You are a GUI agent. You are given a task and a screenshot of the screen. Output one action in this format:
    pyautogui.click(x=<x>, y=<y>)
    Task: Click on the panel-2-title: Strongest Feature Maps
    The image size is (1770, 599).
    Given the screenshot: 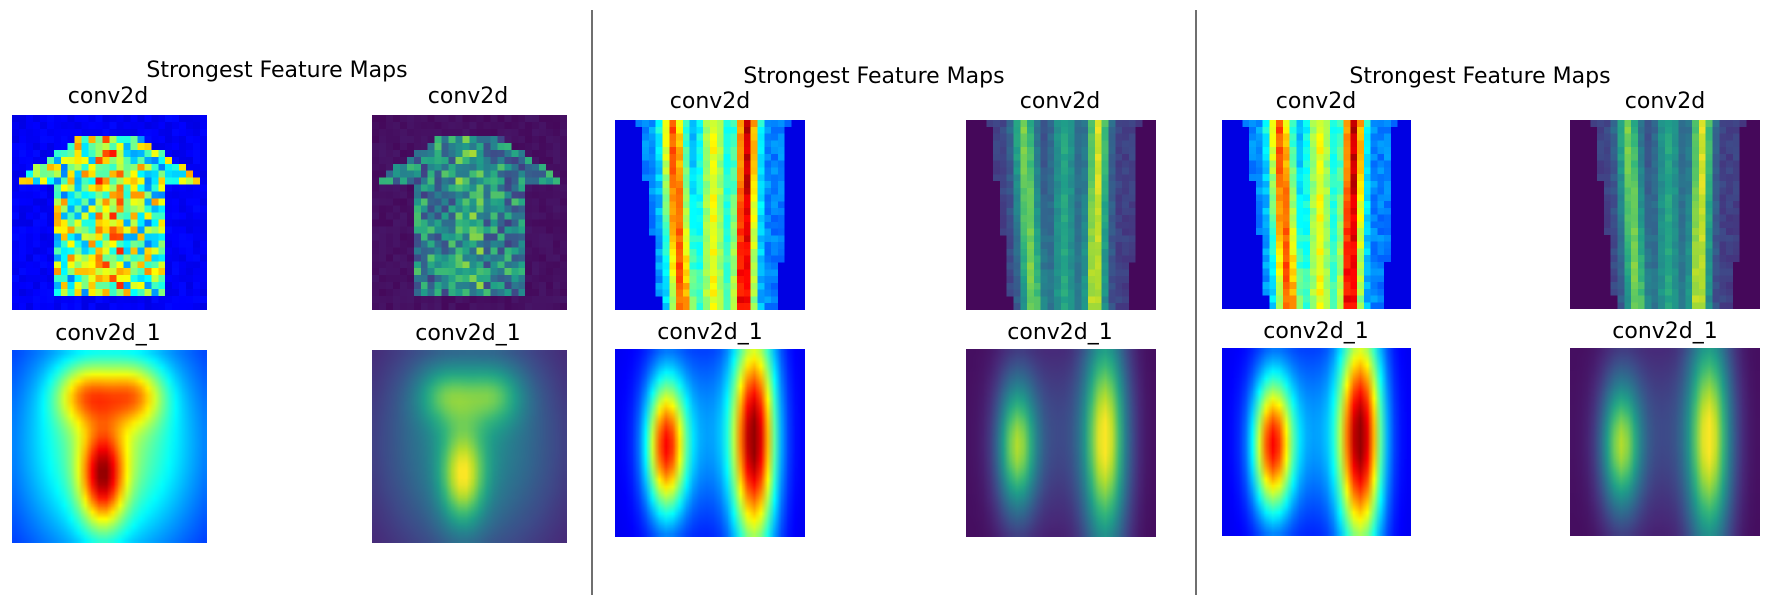 What is the action you would take?
    pyautogui.click(x=874, y=76)
    